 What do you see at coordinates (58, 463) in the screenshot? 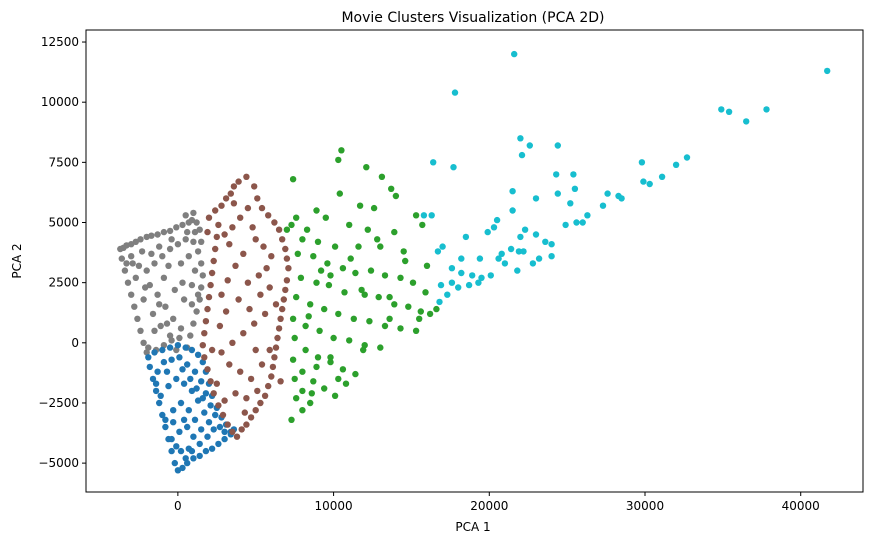
I see `y-tick-label: −5000` at bounding box center [58, 463].